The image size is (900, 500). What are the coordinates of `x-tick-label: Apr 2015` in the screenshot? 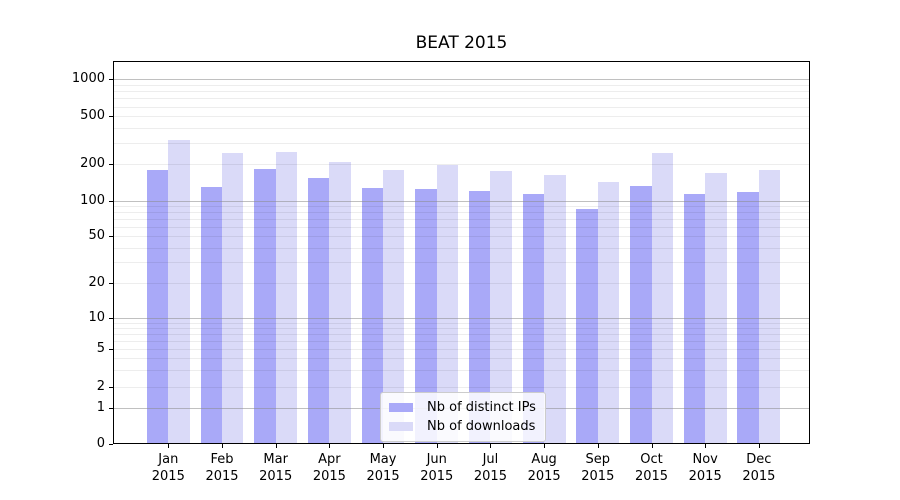 It's located at (329, 468).